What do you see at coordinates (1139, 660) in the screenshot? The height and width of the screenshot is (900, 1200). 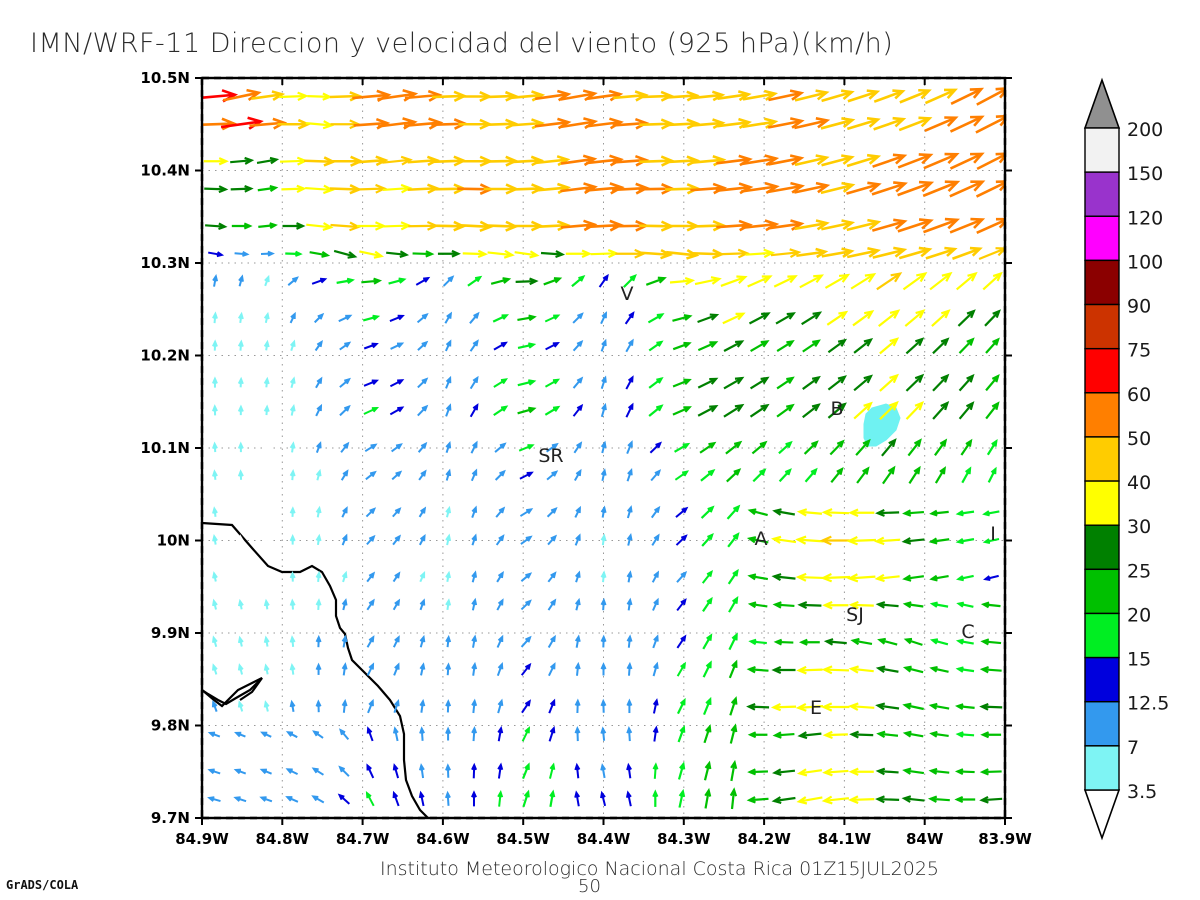 I see `colorbar-tick-label: 15` at bounding box center [1139, 660].